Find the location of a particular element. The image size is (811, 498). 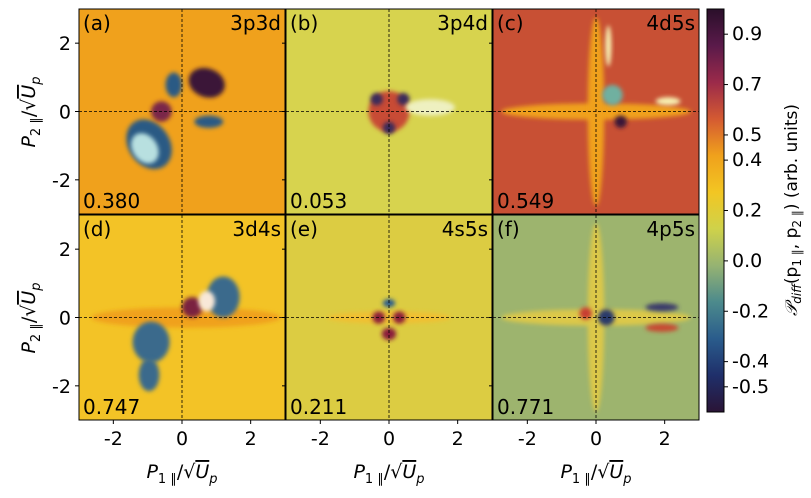

y-axis-label-bottom: P2 ∥/√Up is located at coordinates (31, 317).